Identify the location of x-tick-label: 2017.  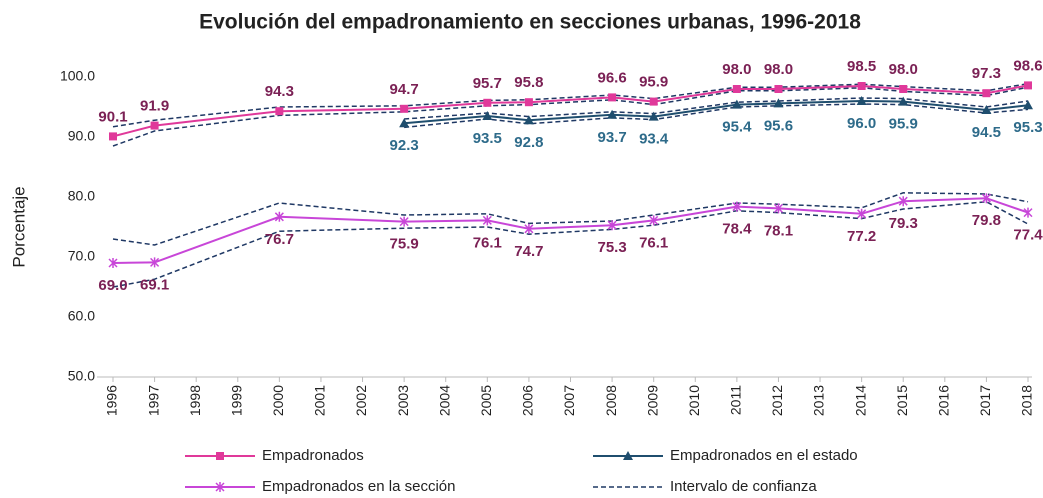
(985, 400).